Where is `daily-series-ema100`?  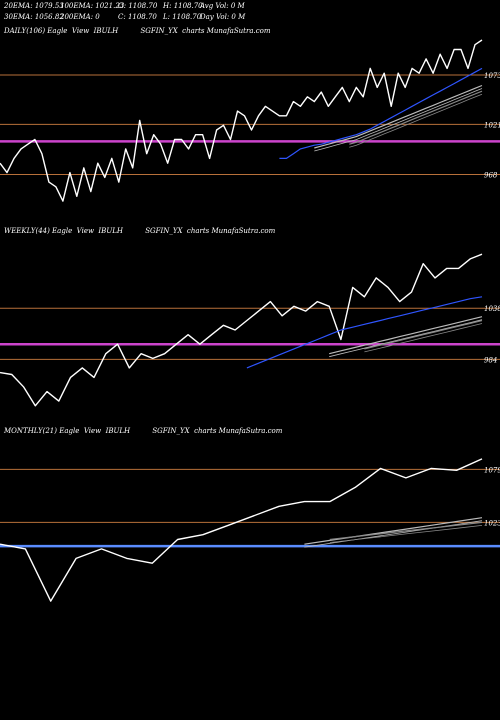
daily-series-ema100 is located at coordinates (416, 117).